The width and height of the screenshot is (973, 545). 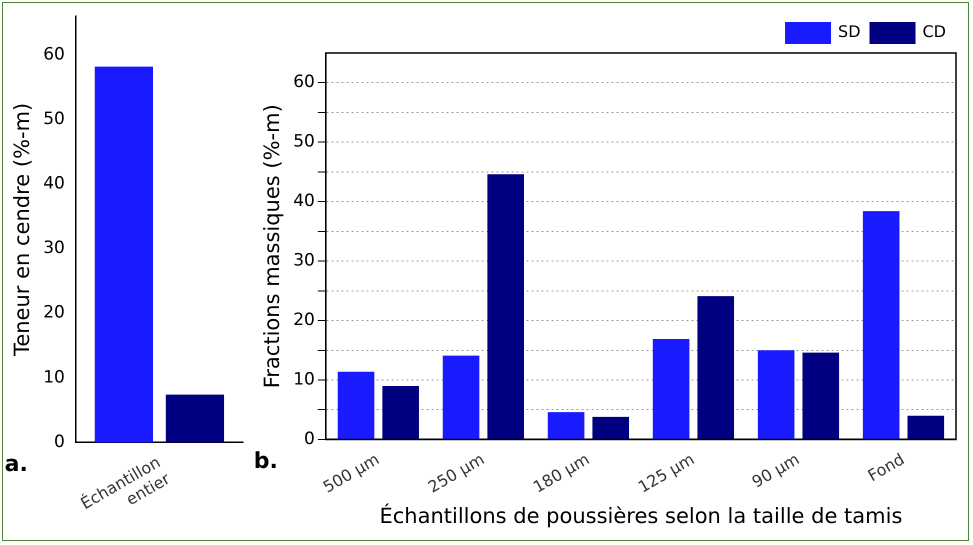 What do you see at coordinates (351, 473) in the screenshot?
I see `x-tick-label: 500 µm` at bounding box center [351, 473].